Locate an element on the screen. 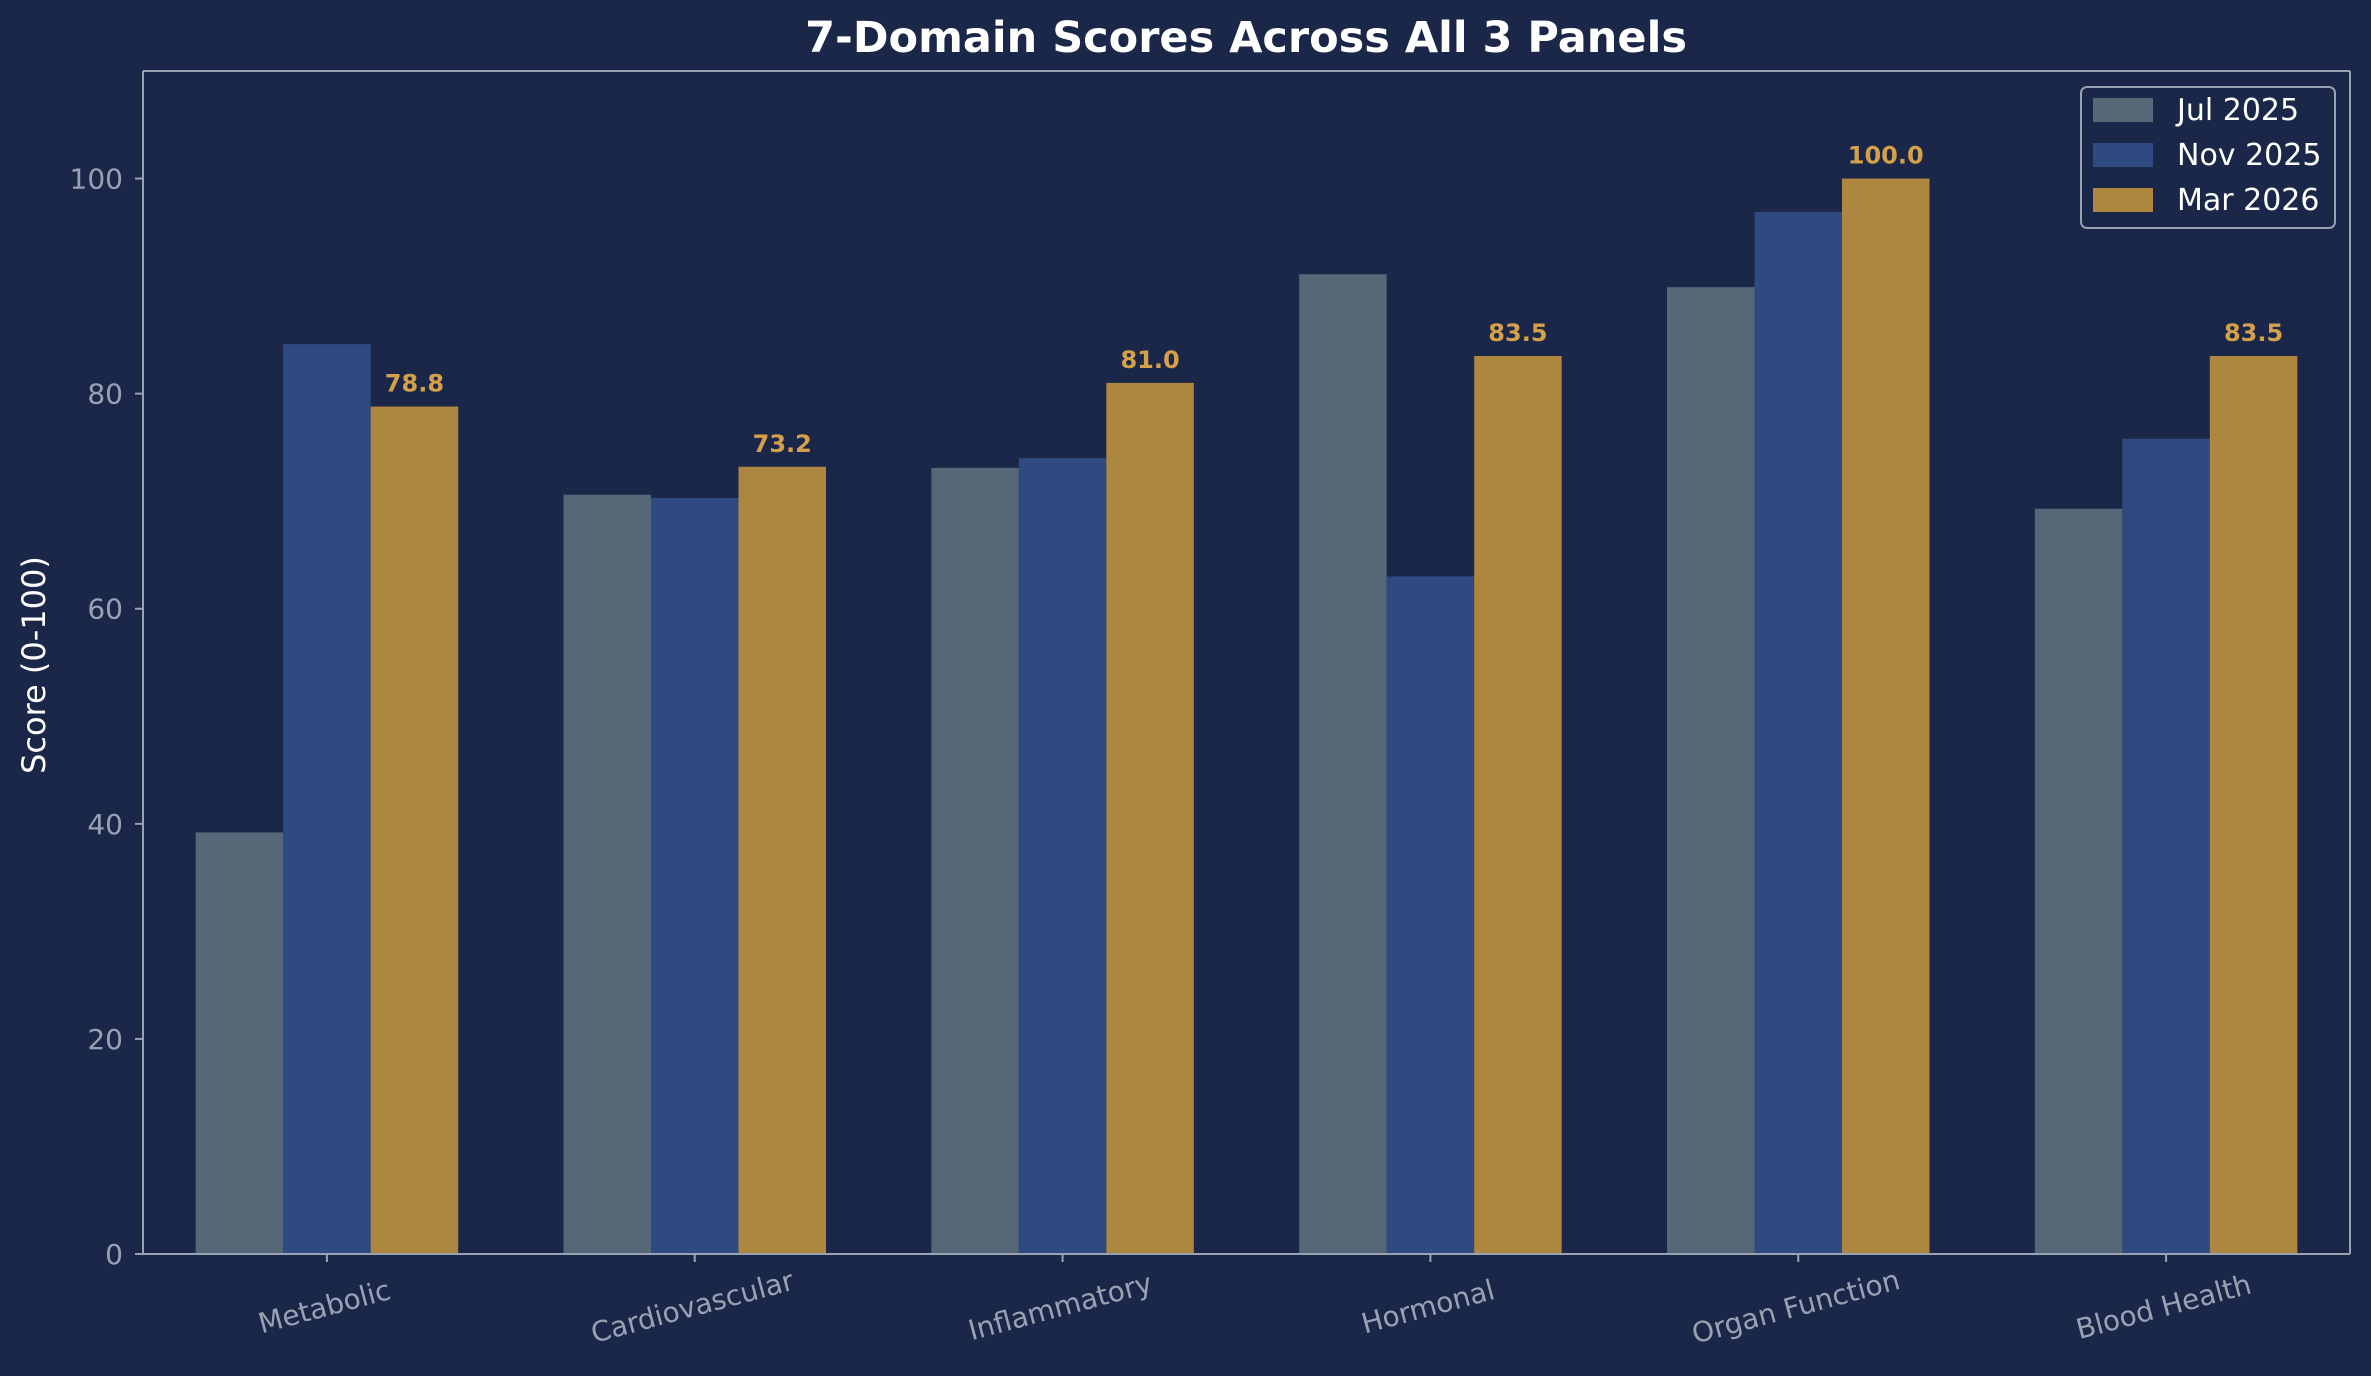  y-tick-label: 100 is located at coordinates (96, 179).